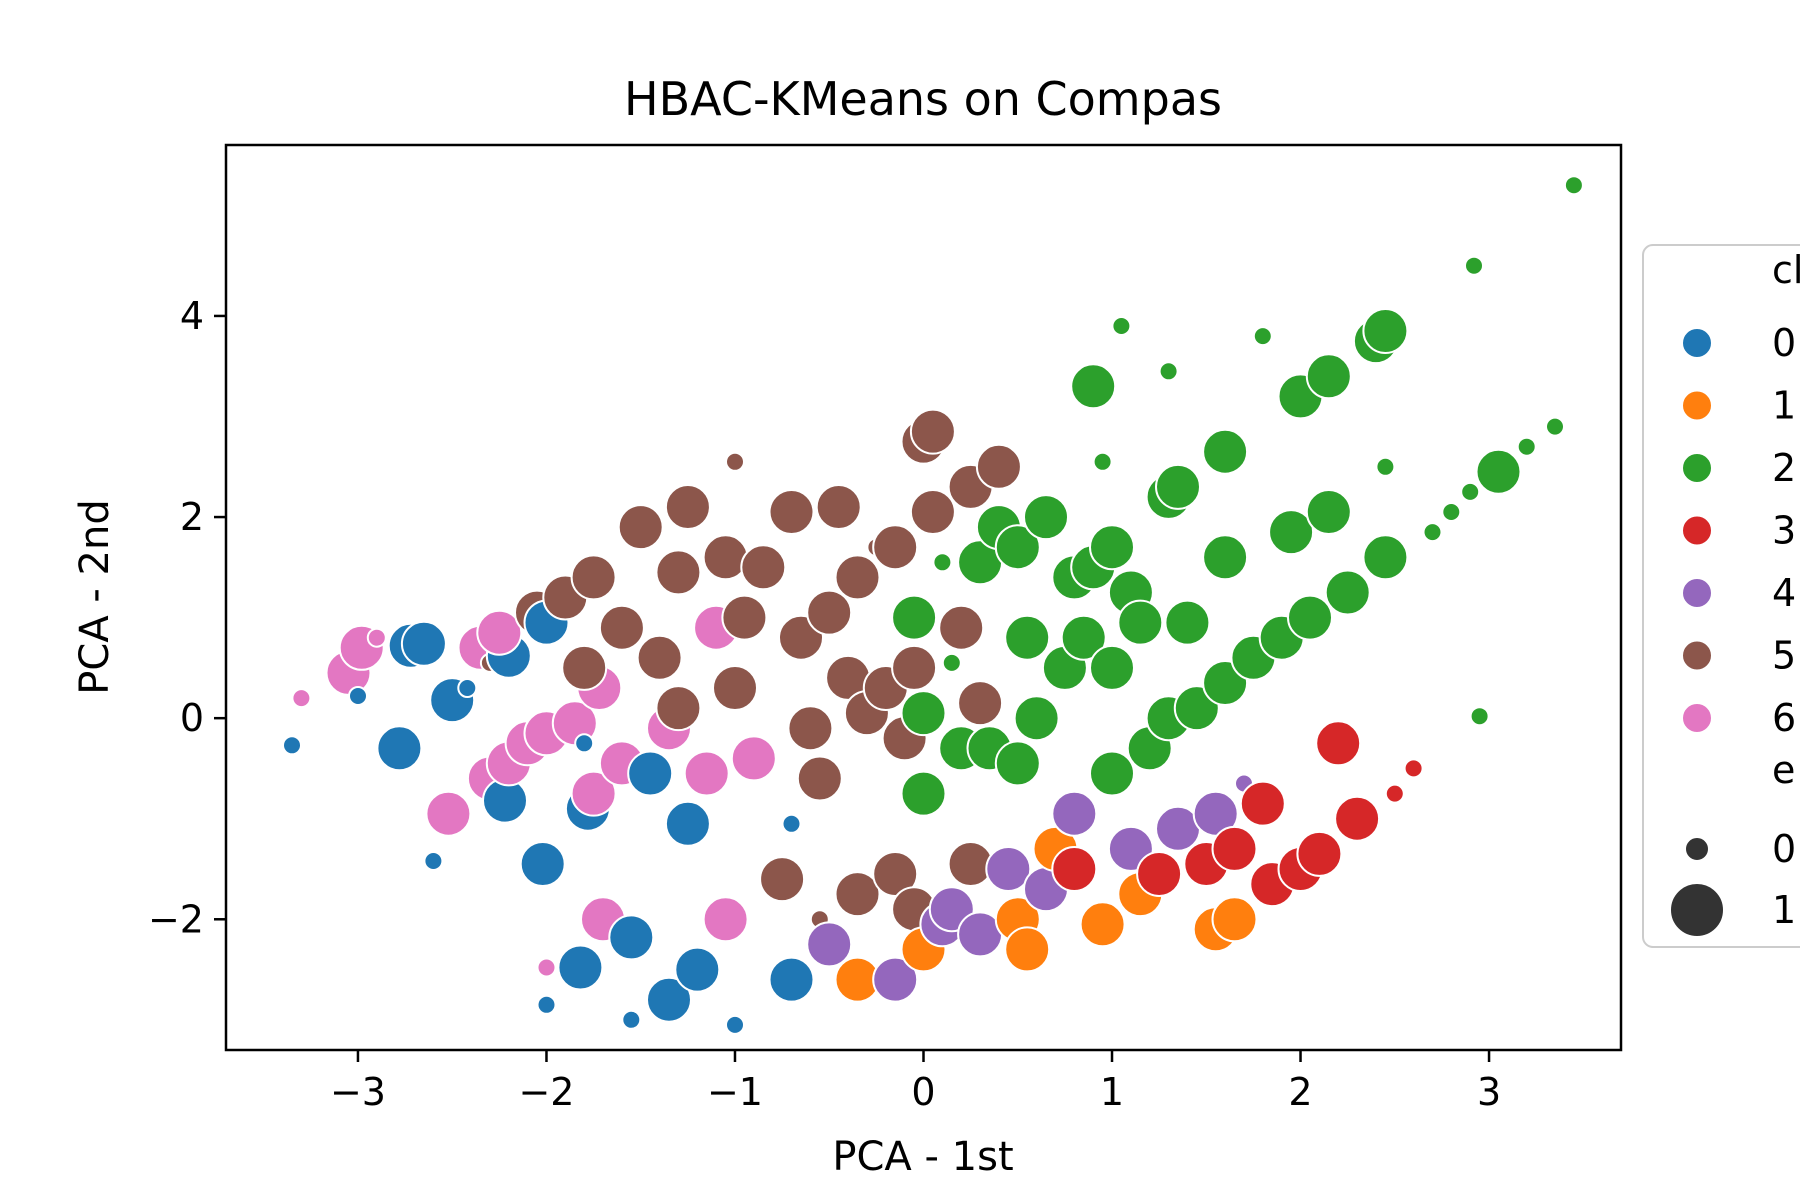 This screenshot has width=1800, height=1200. Describe the element at coordinates (1784, 910) in the screenshot. I see `legend-label-size-1: 1` at that location.